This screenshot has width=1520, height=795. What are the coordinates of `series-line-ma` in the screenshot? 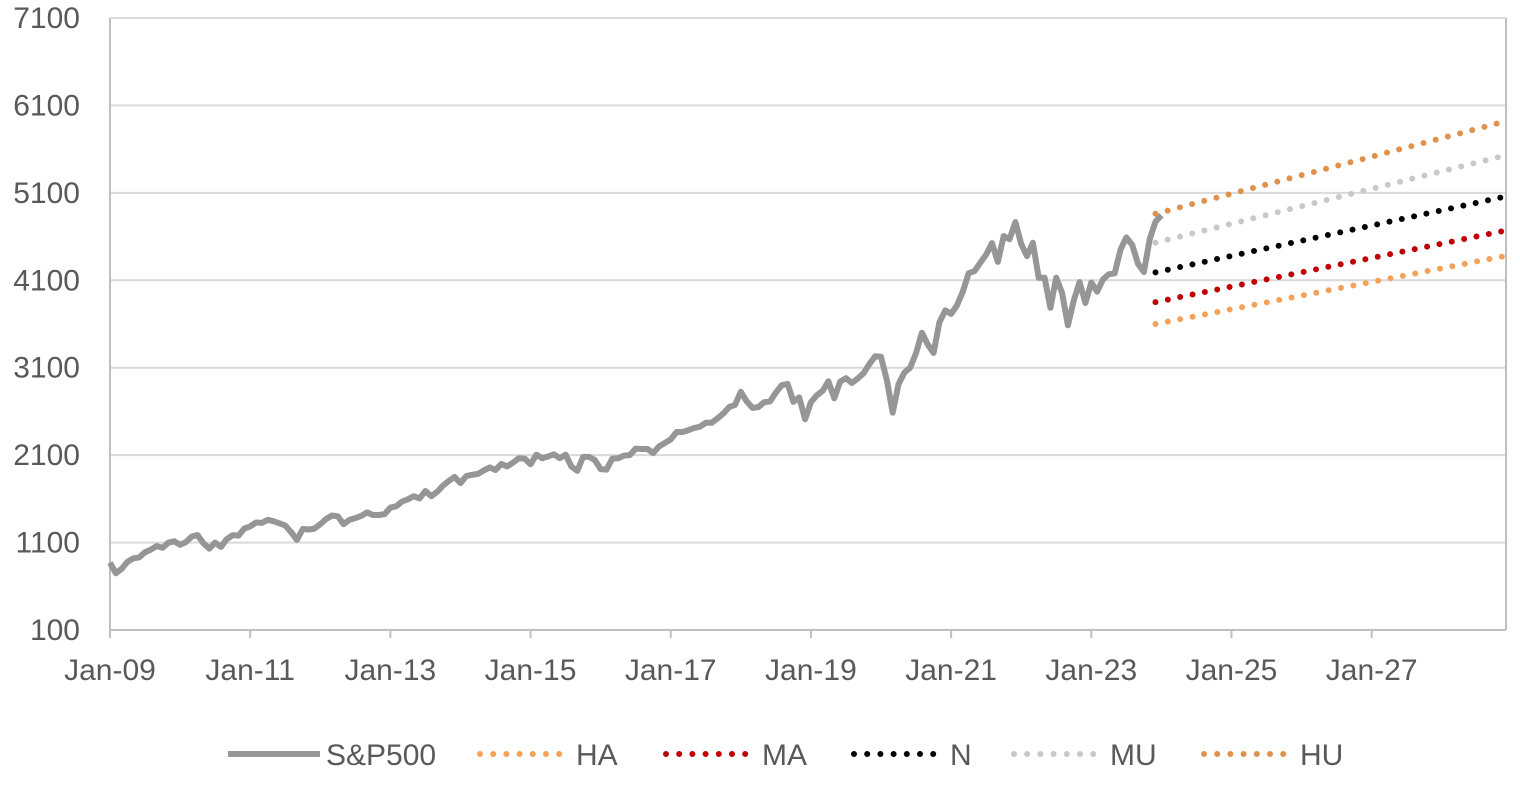 It's located at (1330, 266).